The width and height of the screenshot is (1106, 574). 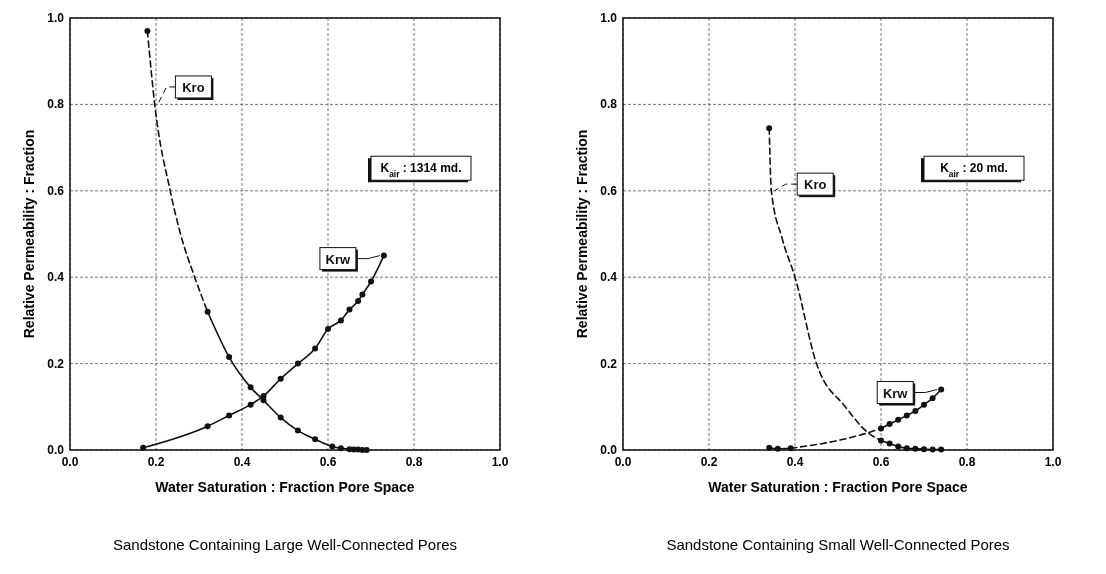 I want to click on annotation: K$_{air}$ : 20 md., so click(x=974, y=170).